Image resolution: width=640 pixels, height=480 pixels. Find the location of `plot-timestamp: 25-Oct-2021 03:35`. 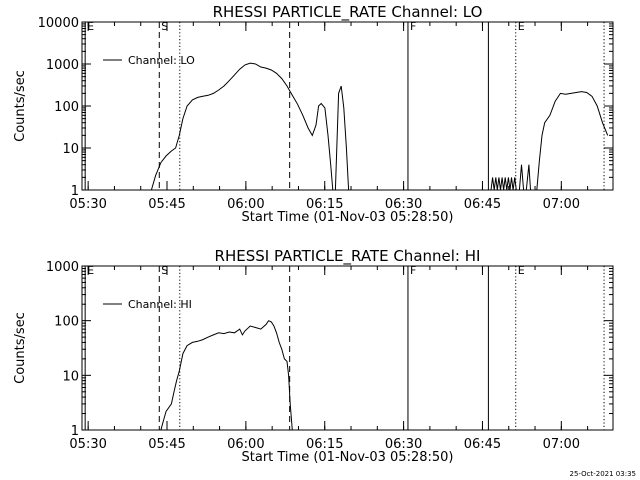

plot-timestamp: 25-Oct-2021 03:35 is located at coordinates (602, 474).